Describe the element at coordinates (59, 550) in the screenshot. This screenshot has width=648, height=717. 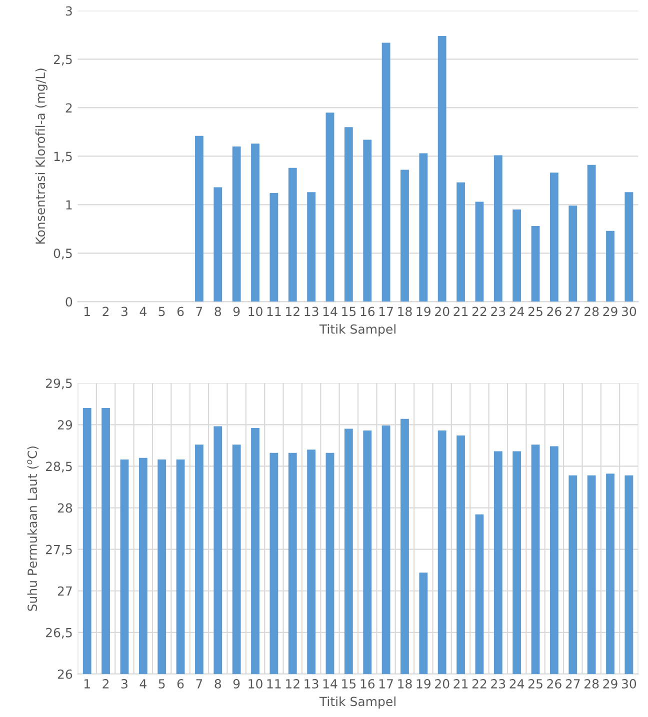
I see `y-tick-label: 27,5` at that location.